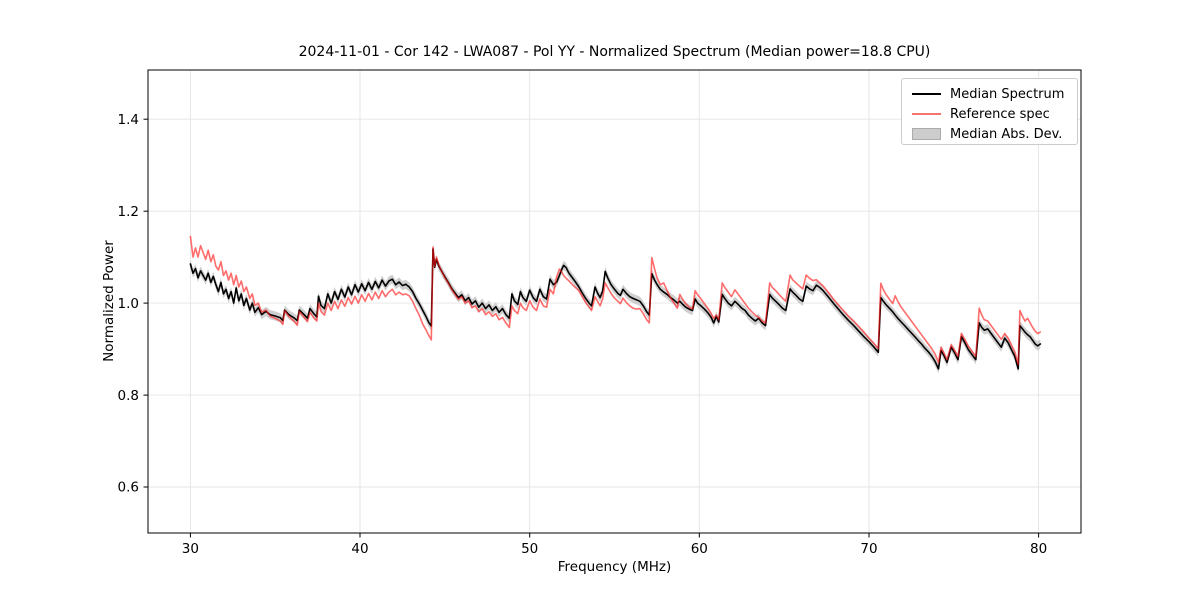 The width and height of the screenshot is (1200, 600). I want to click on y-tick-label: 0.8, so click(128, 396).